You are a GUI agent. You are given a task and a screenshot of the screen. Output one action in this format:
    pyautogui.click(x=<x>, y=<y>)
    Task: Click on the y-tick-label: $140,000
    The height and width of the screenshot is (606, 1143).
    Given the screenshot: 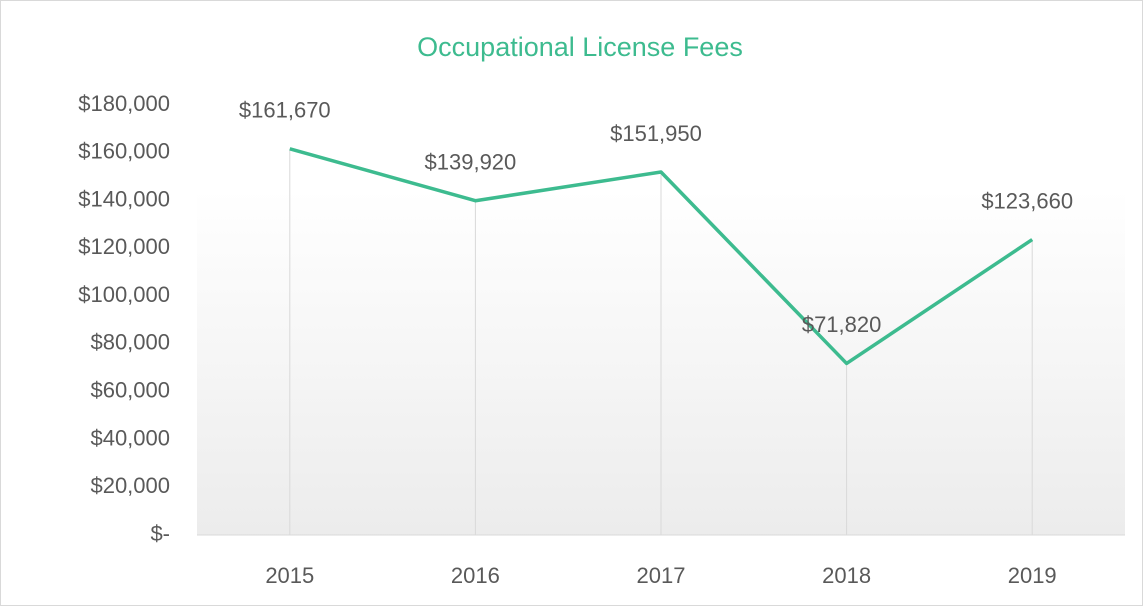 What is the action you would take?
    pyautogui.click(x=124, y=198)
    